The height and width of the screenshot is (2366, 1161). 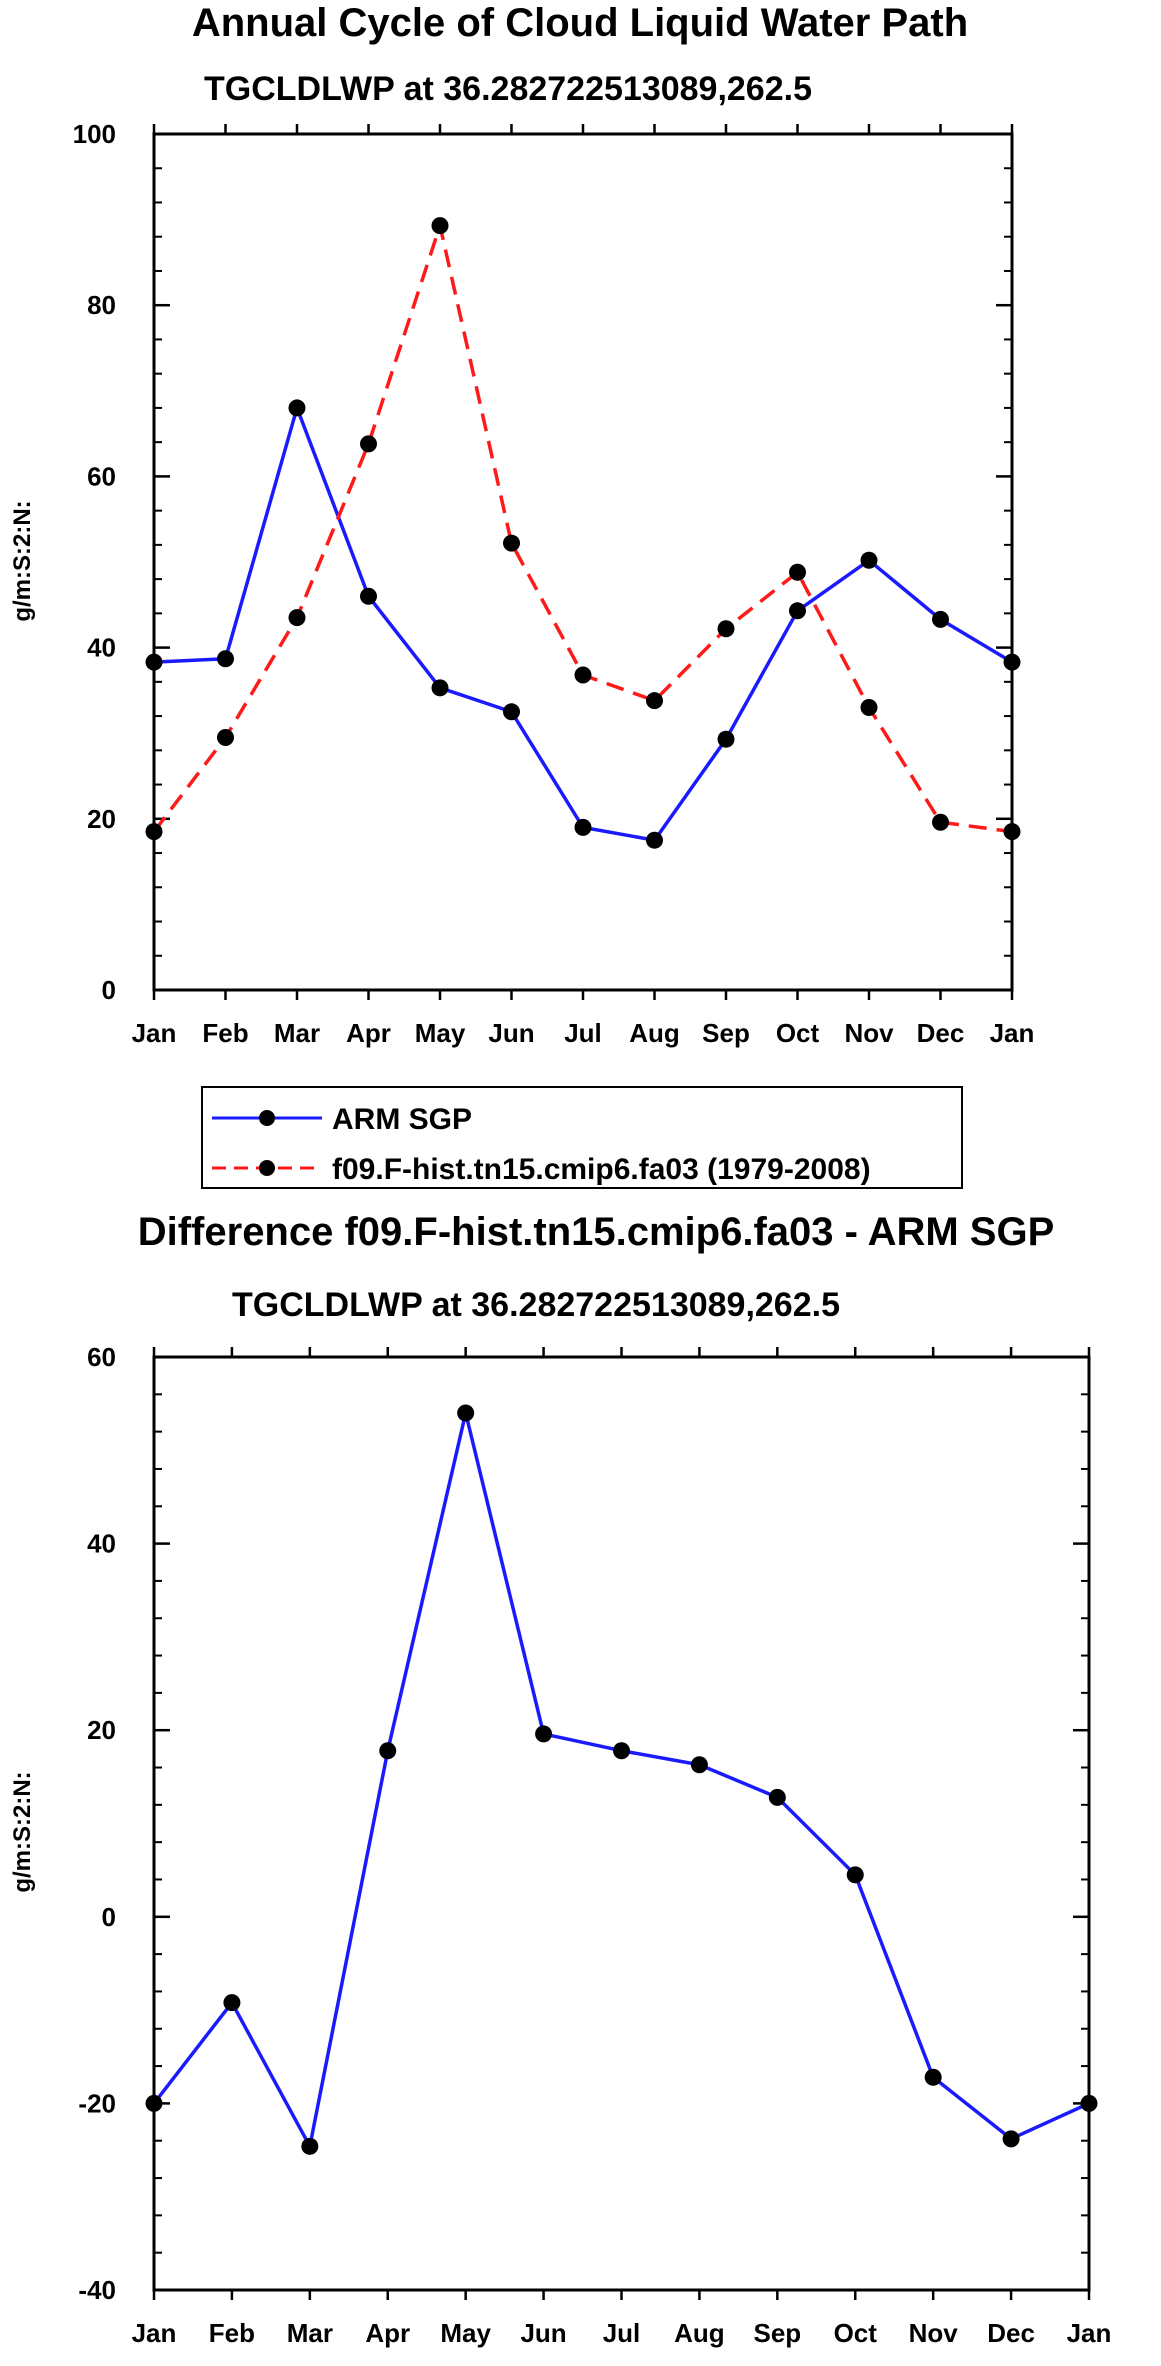 What do you see at coordinates (109, 1917) in the screenshot?
I see `chart-2-ytick-label: 0` at bounding box center [109, 1917].